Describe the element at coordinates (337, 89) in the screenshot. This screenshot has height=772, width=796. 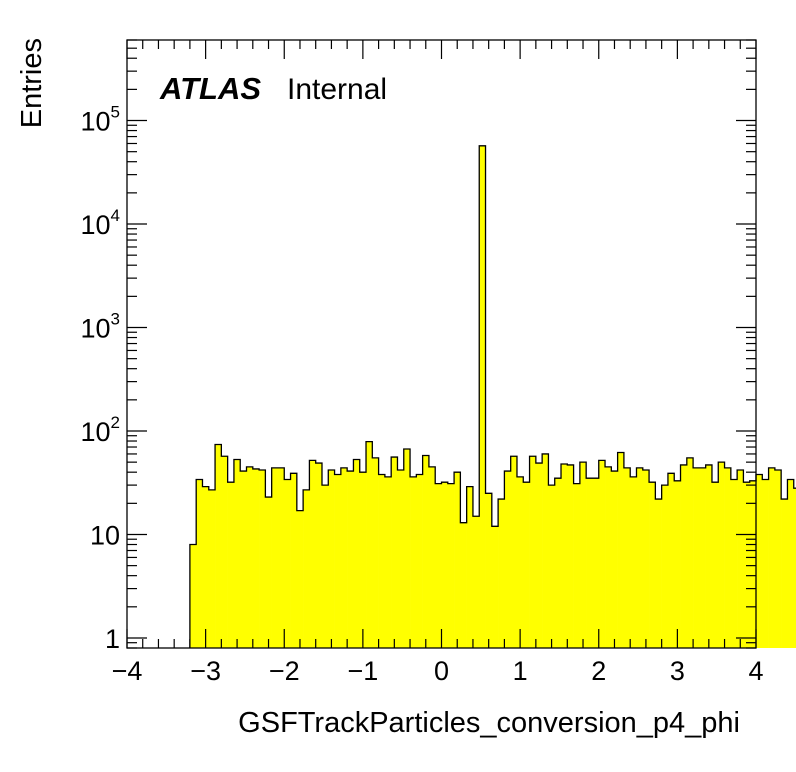
I see `internal-label: Internal` at that location.